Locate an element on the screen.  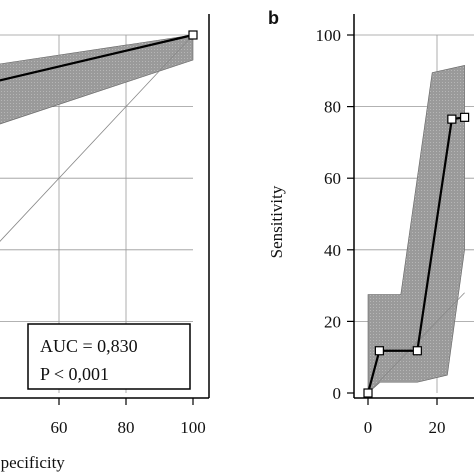
panel-a-confidence-band is located at coordinates (97, 79).